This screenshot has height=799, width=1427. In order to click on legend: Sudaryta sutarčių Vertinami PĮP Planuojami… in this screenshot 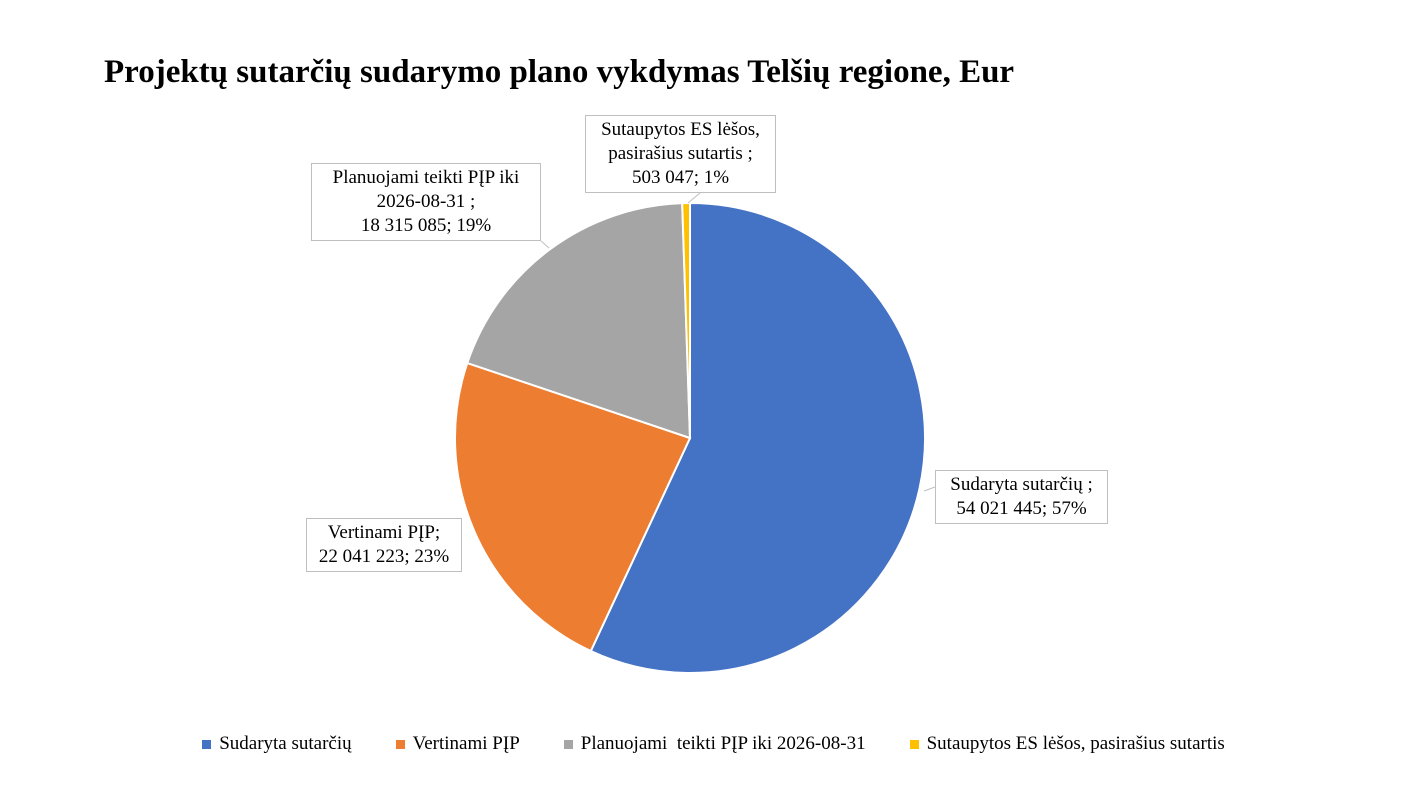, I will do `click(713, 744)`.